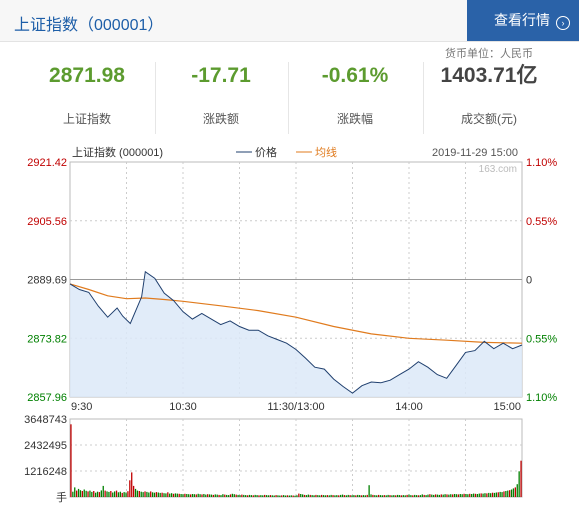  Describe the element at coordinates (355, 93) in the screenshot. I see `stat-change-pct: -0.61% 涨跌幅` at that location.